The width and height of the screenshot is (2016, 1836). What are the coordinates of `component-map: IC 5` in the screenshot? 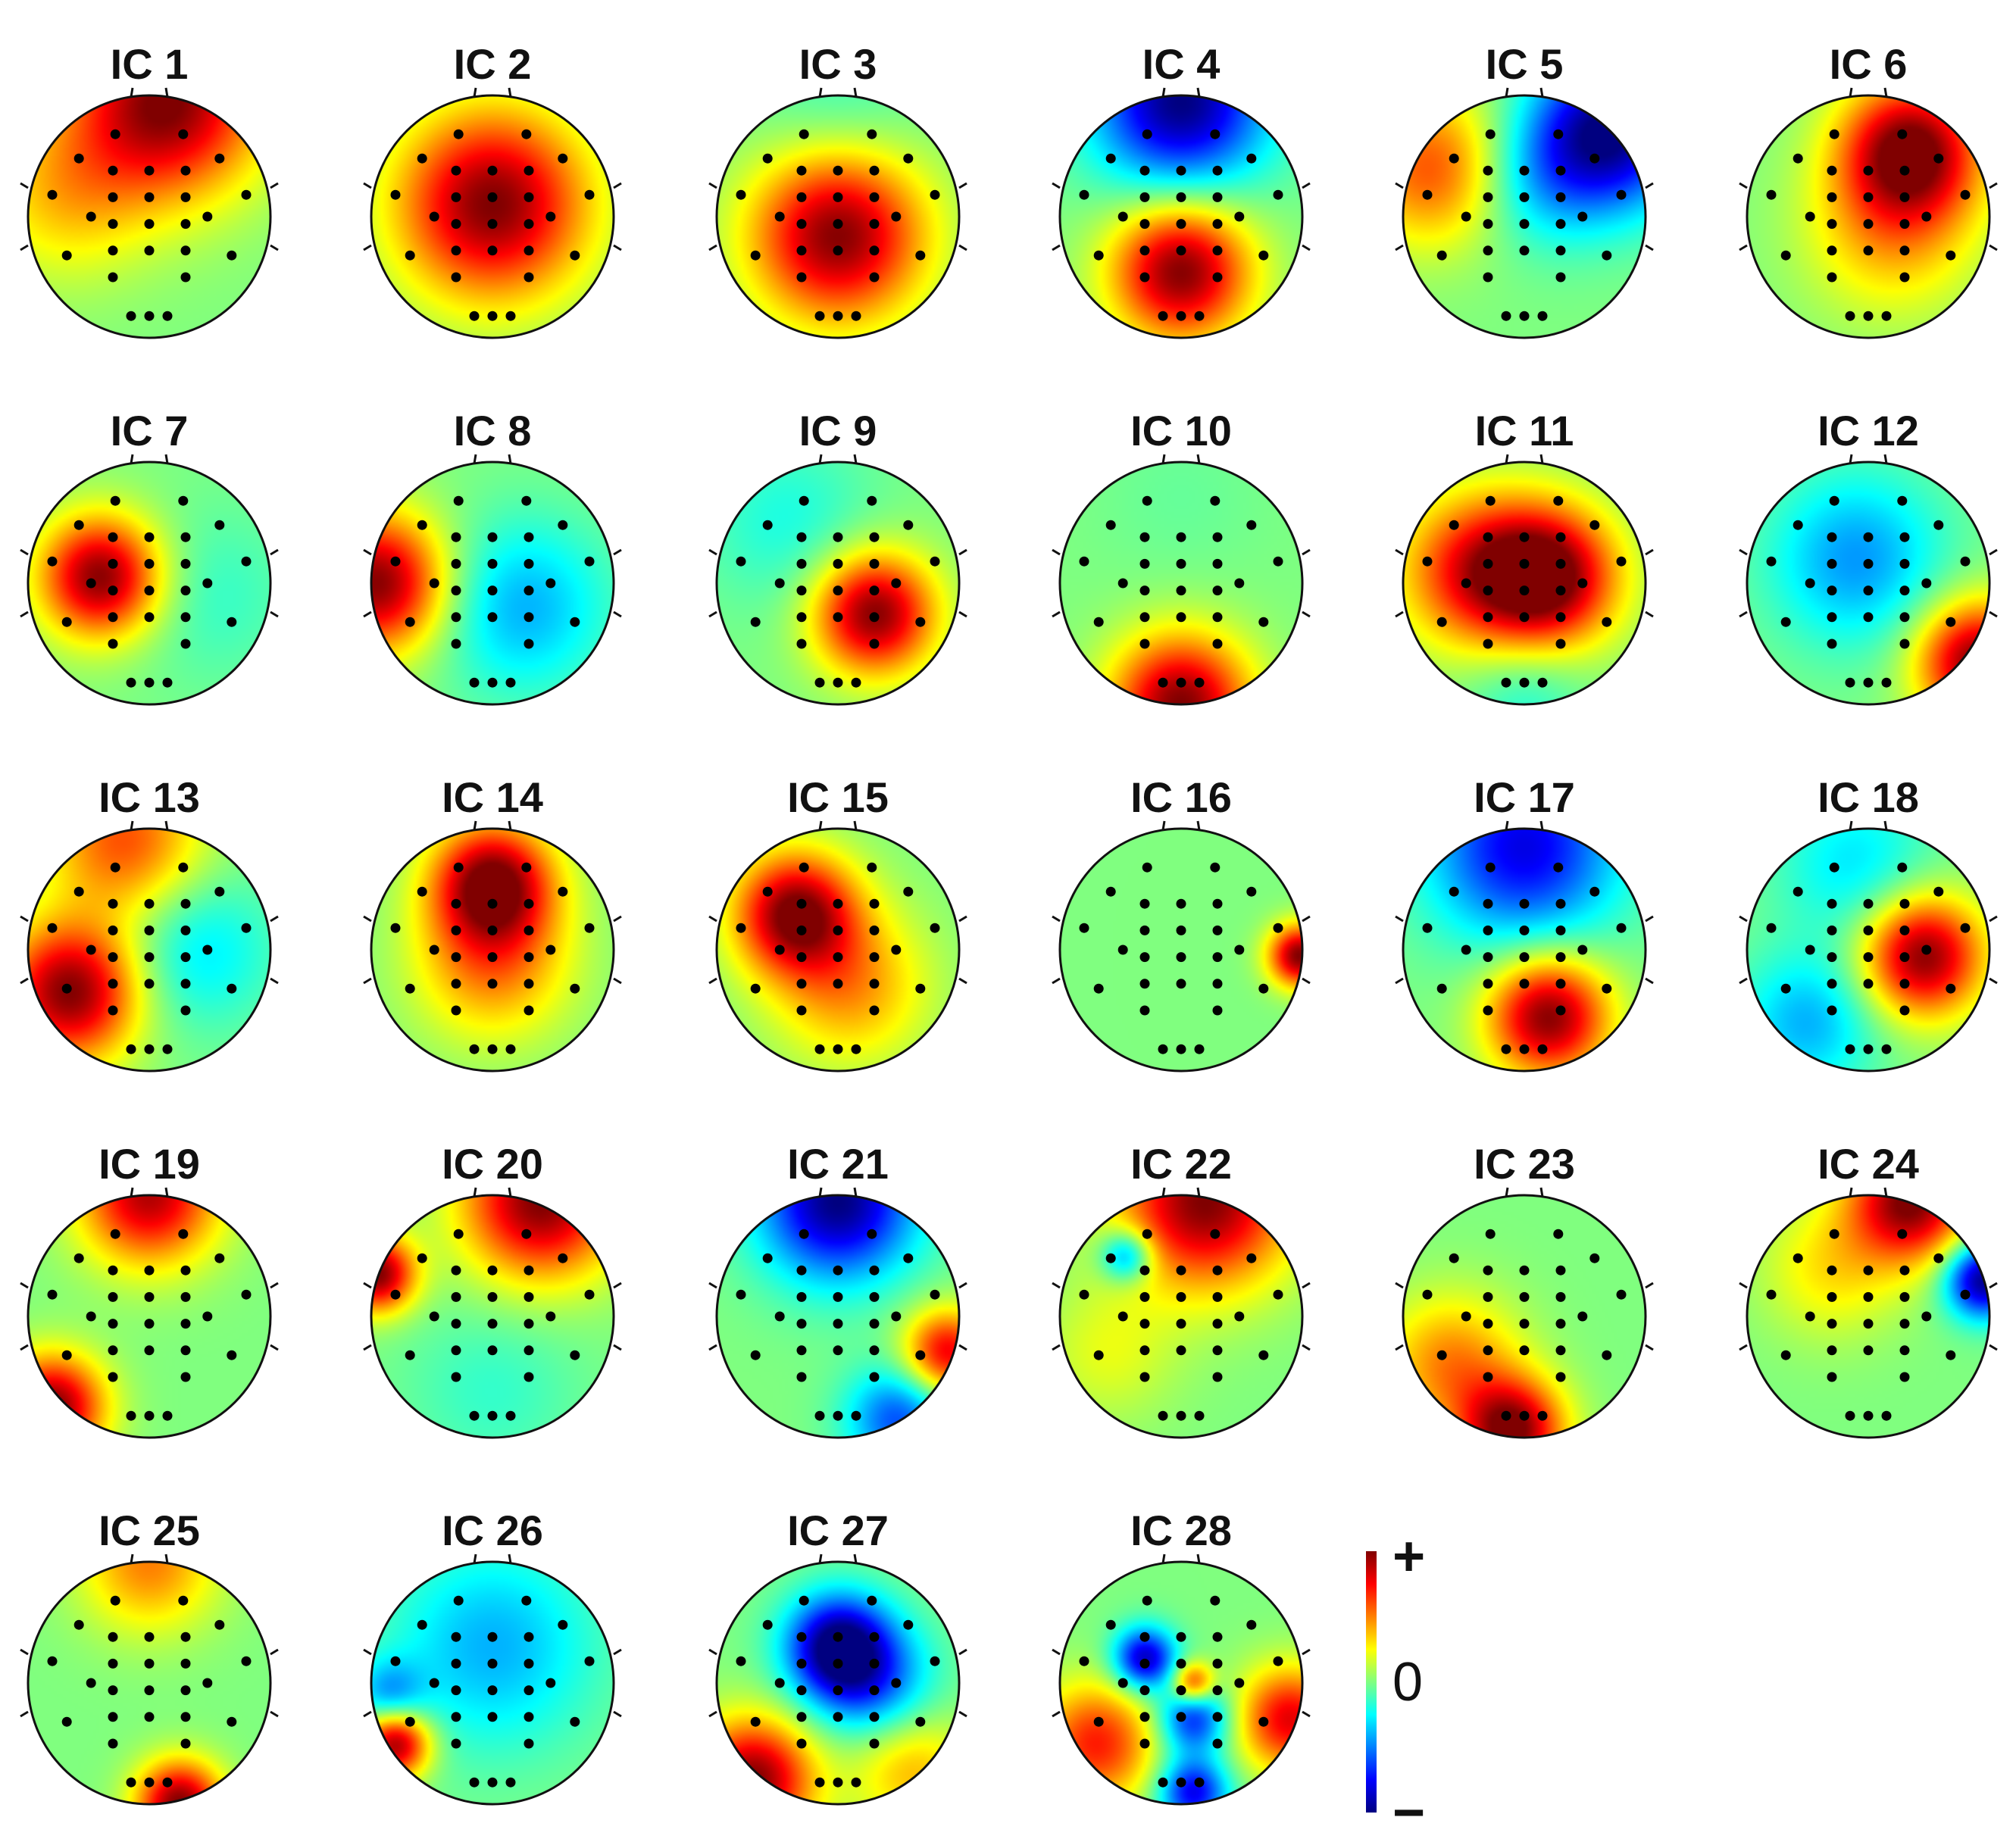 It's located at (1524, 189).